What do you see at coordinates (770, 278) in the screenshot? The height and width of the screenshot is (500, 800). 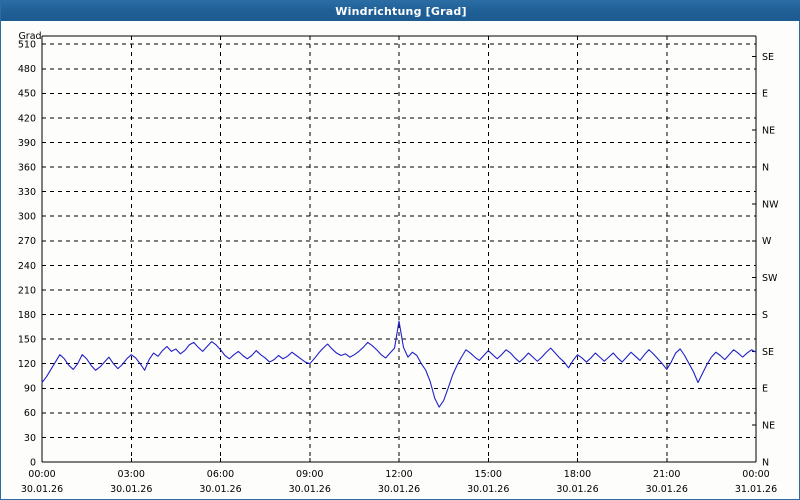 I see `y-right-tick-label: SW` at bounding box center [770, 278].